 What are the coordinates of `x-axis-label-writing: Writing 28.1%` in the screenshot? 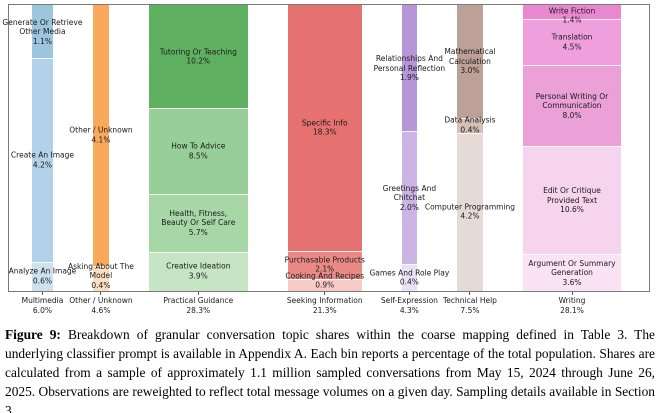 It's located at (572, 305).